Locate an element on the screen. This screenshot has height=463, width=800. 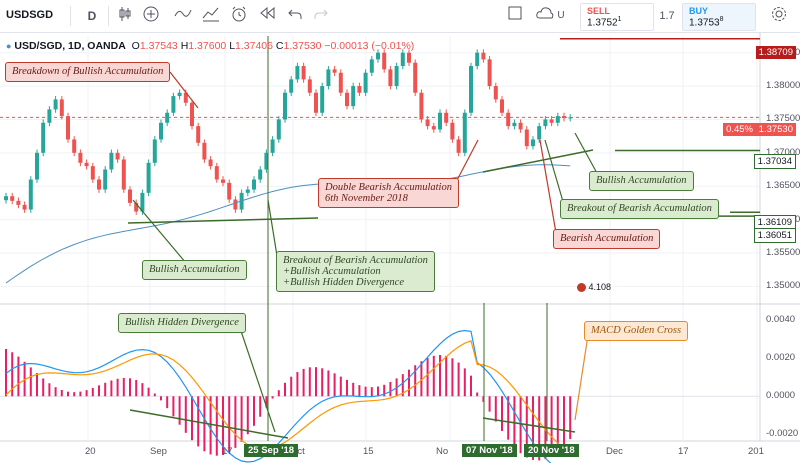
pointer-bullish-right is located at coordinates (586, 154).